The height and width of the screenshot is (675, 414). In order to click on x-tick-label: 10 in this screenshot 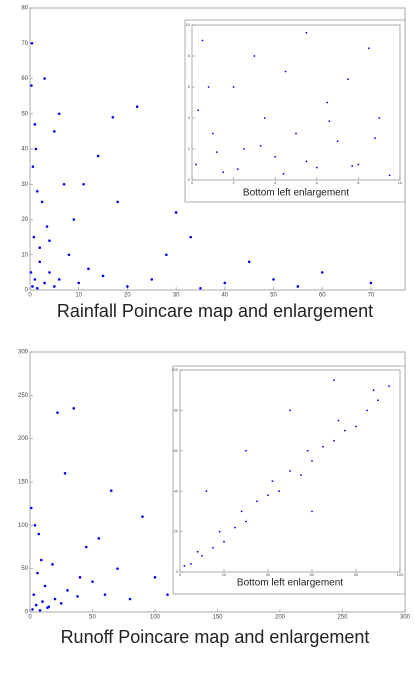, I will do `click(78, 296)`.